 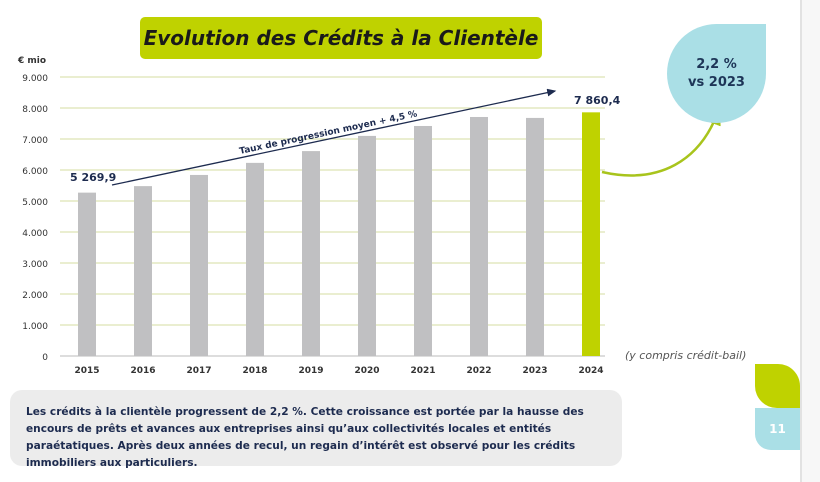 What do you see at coordinates (35, 327) in the screenshot?
I see `y-tick-label: 1.000` at bounding box center [35, 327].